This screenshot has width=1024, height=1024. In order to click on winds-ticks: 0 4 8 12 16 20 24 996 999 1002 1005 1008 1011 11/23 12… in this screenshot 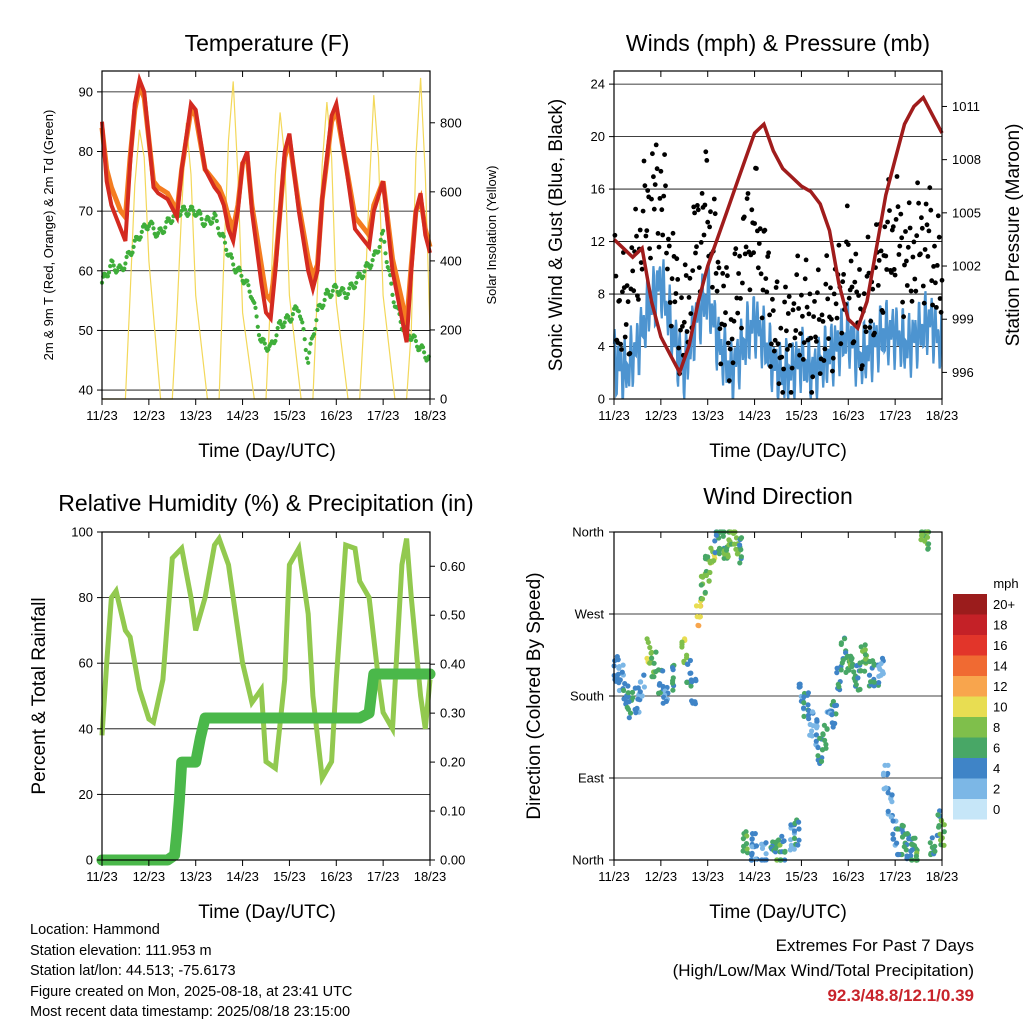, I will do `click(786, 247)`.